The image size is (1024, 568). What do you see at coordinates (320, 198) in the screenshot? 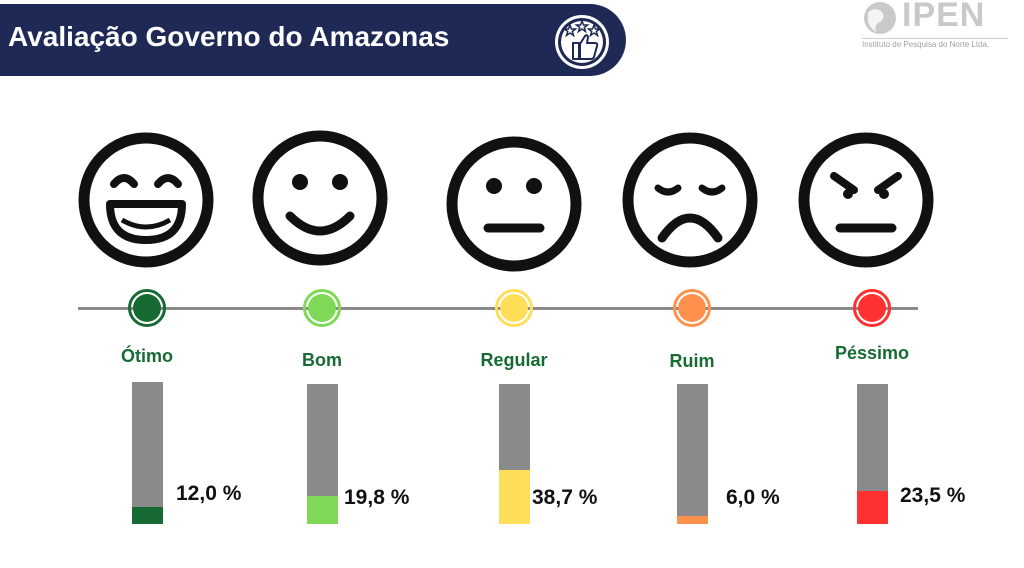
I see `smiling-face-icon` at bounding box center [320, 198].